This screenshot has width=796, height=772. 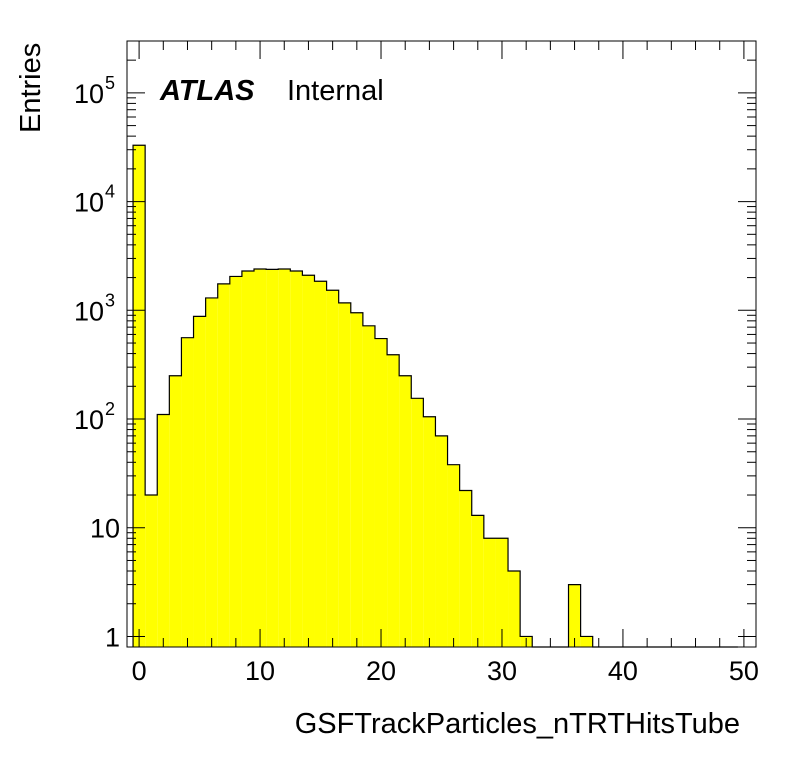 What do you see at coordinates (139, 671) in the screenshot?
I see `x-tick-label: 0` at bounding box center [139, 671].